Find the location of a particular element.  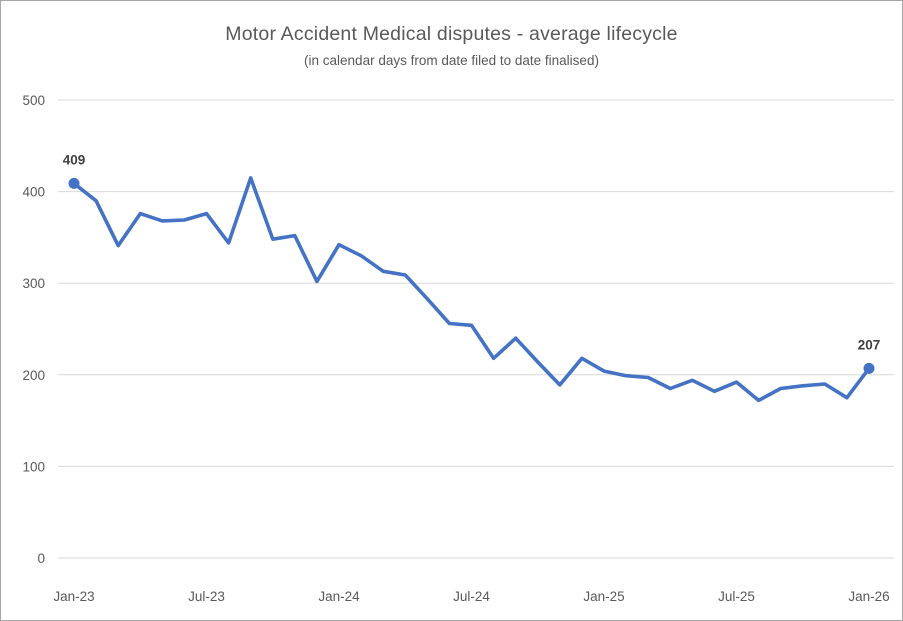

x-tick-label: Jan-25 is located at coordinates (603, 596).